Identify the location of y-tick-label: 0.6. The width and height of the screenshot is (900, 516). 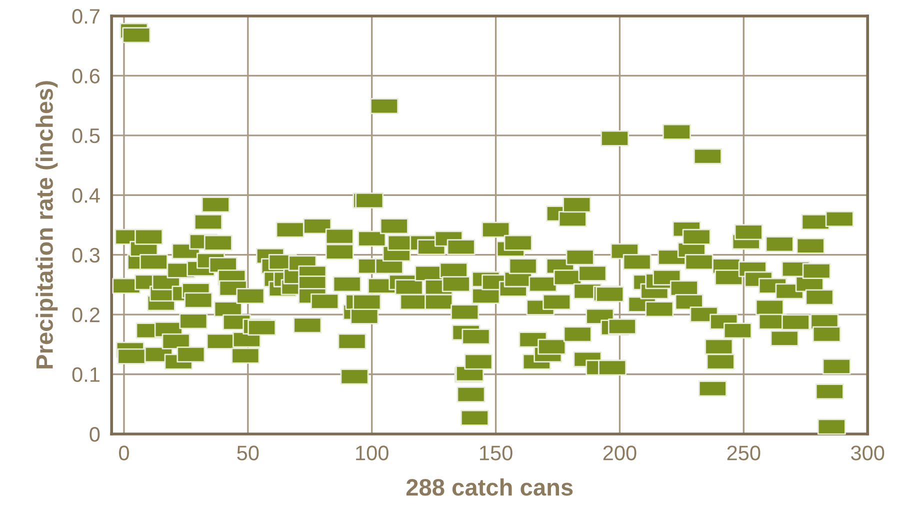
(86, 76).